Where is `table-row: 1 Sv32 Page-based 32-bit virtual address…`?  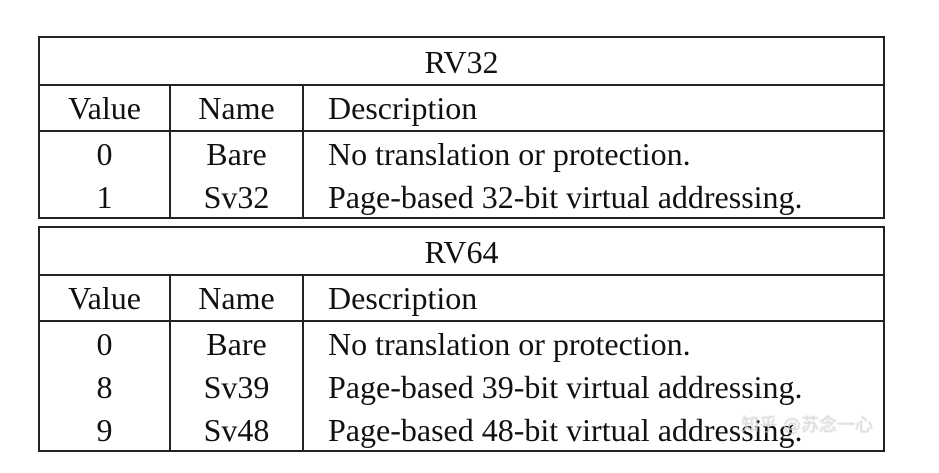
table-row: 1 Sv32 Page-based 32-bit virtual address… is located at coordinates (461, 196).